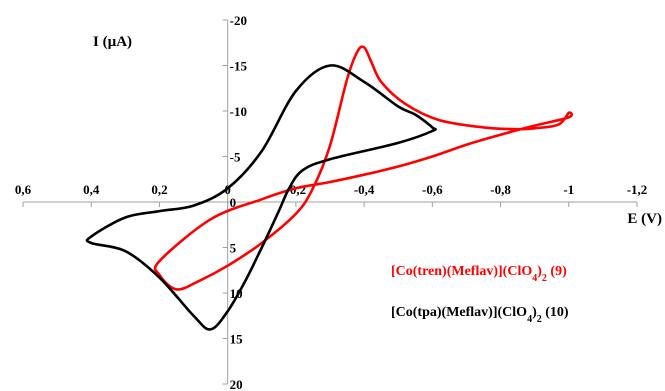  Describe the element at coordinates (568, 189) in the screenshot. I see `x-tick-label: -1` at that location.